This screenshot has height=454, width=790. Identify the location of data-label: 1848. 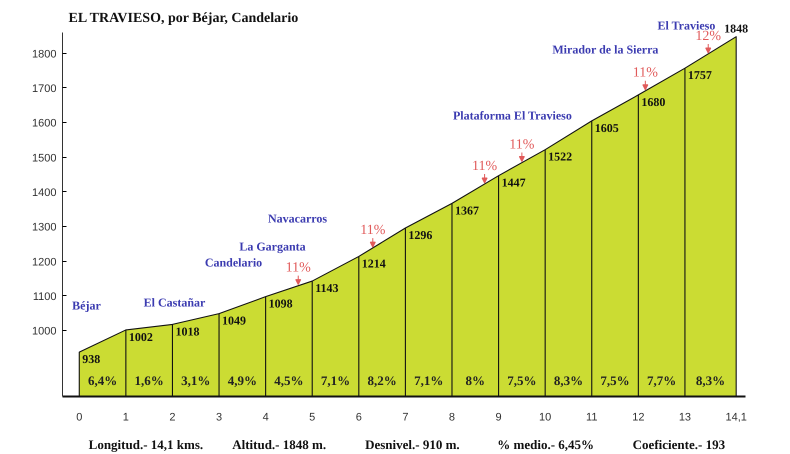
(736, 29).